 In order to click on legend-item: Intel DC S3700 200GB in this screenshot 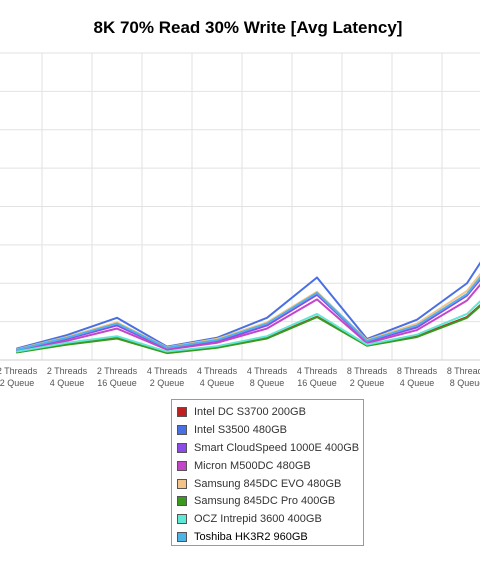, I will do `click(270, 412)`.